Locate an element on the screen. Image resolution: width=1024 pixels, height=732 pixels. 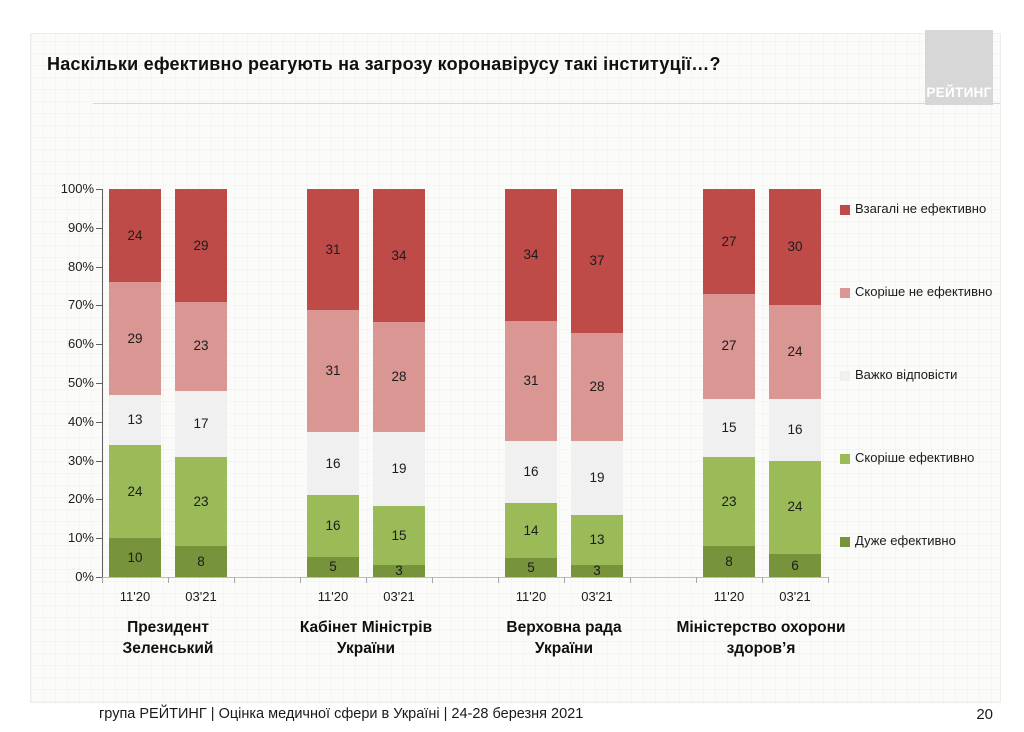
bar-segment: 30 is located at coordinates (795, 247).